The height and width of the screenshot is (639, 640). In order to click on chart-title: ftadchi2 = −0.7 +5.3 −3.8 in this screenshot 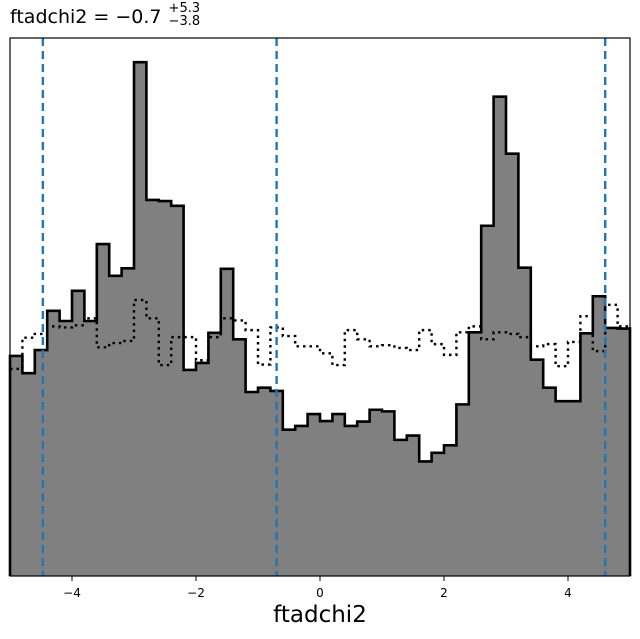, I will do `click(105, 18)`.